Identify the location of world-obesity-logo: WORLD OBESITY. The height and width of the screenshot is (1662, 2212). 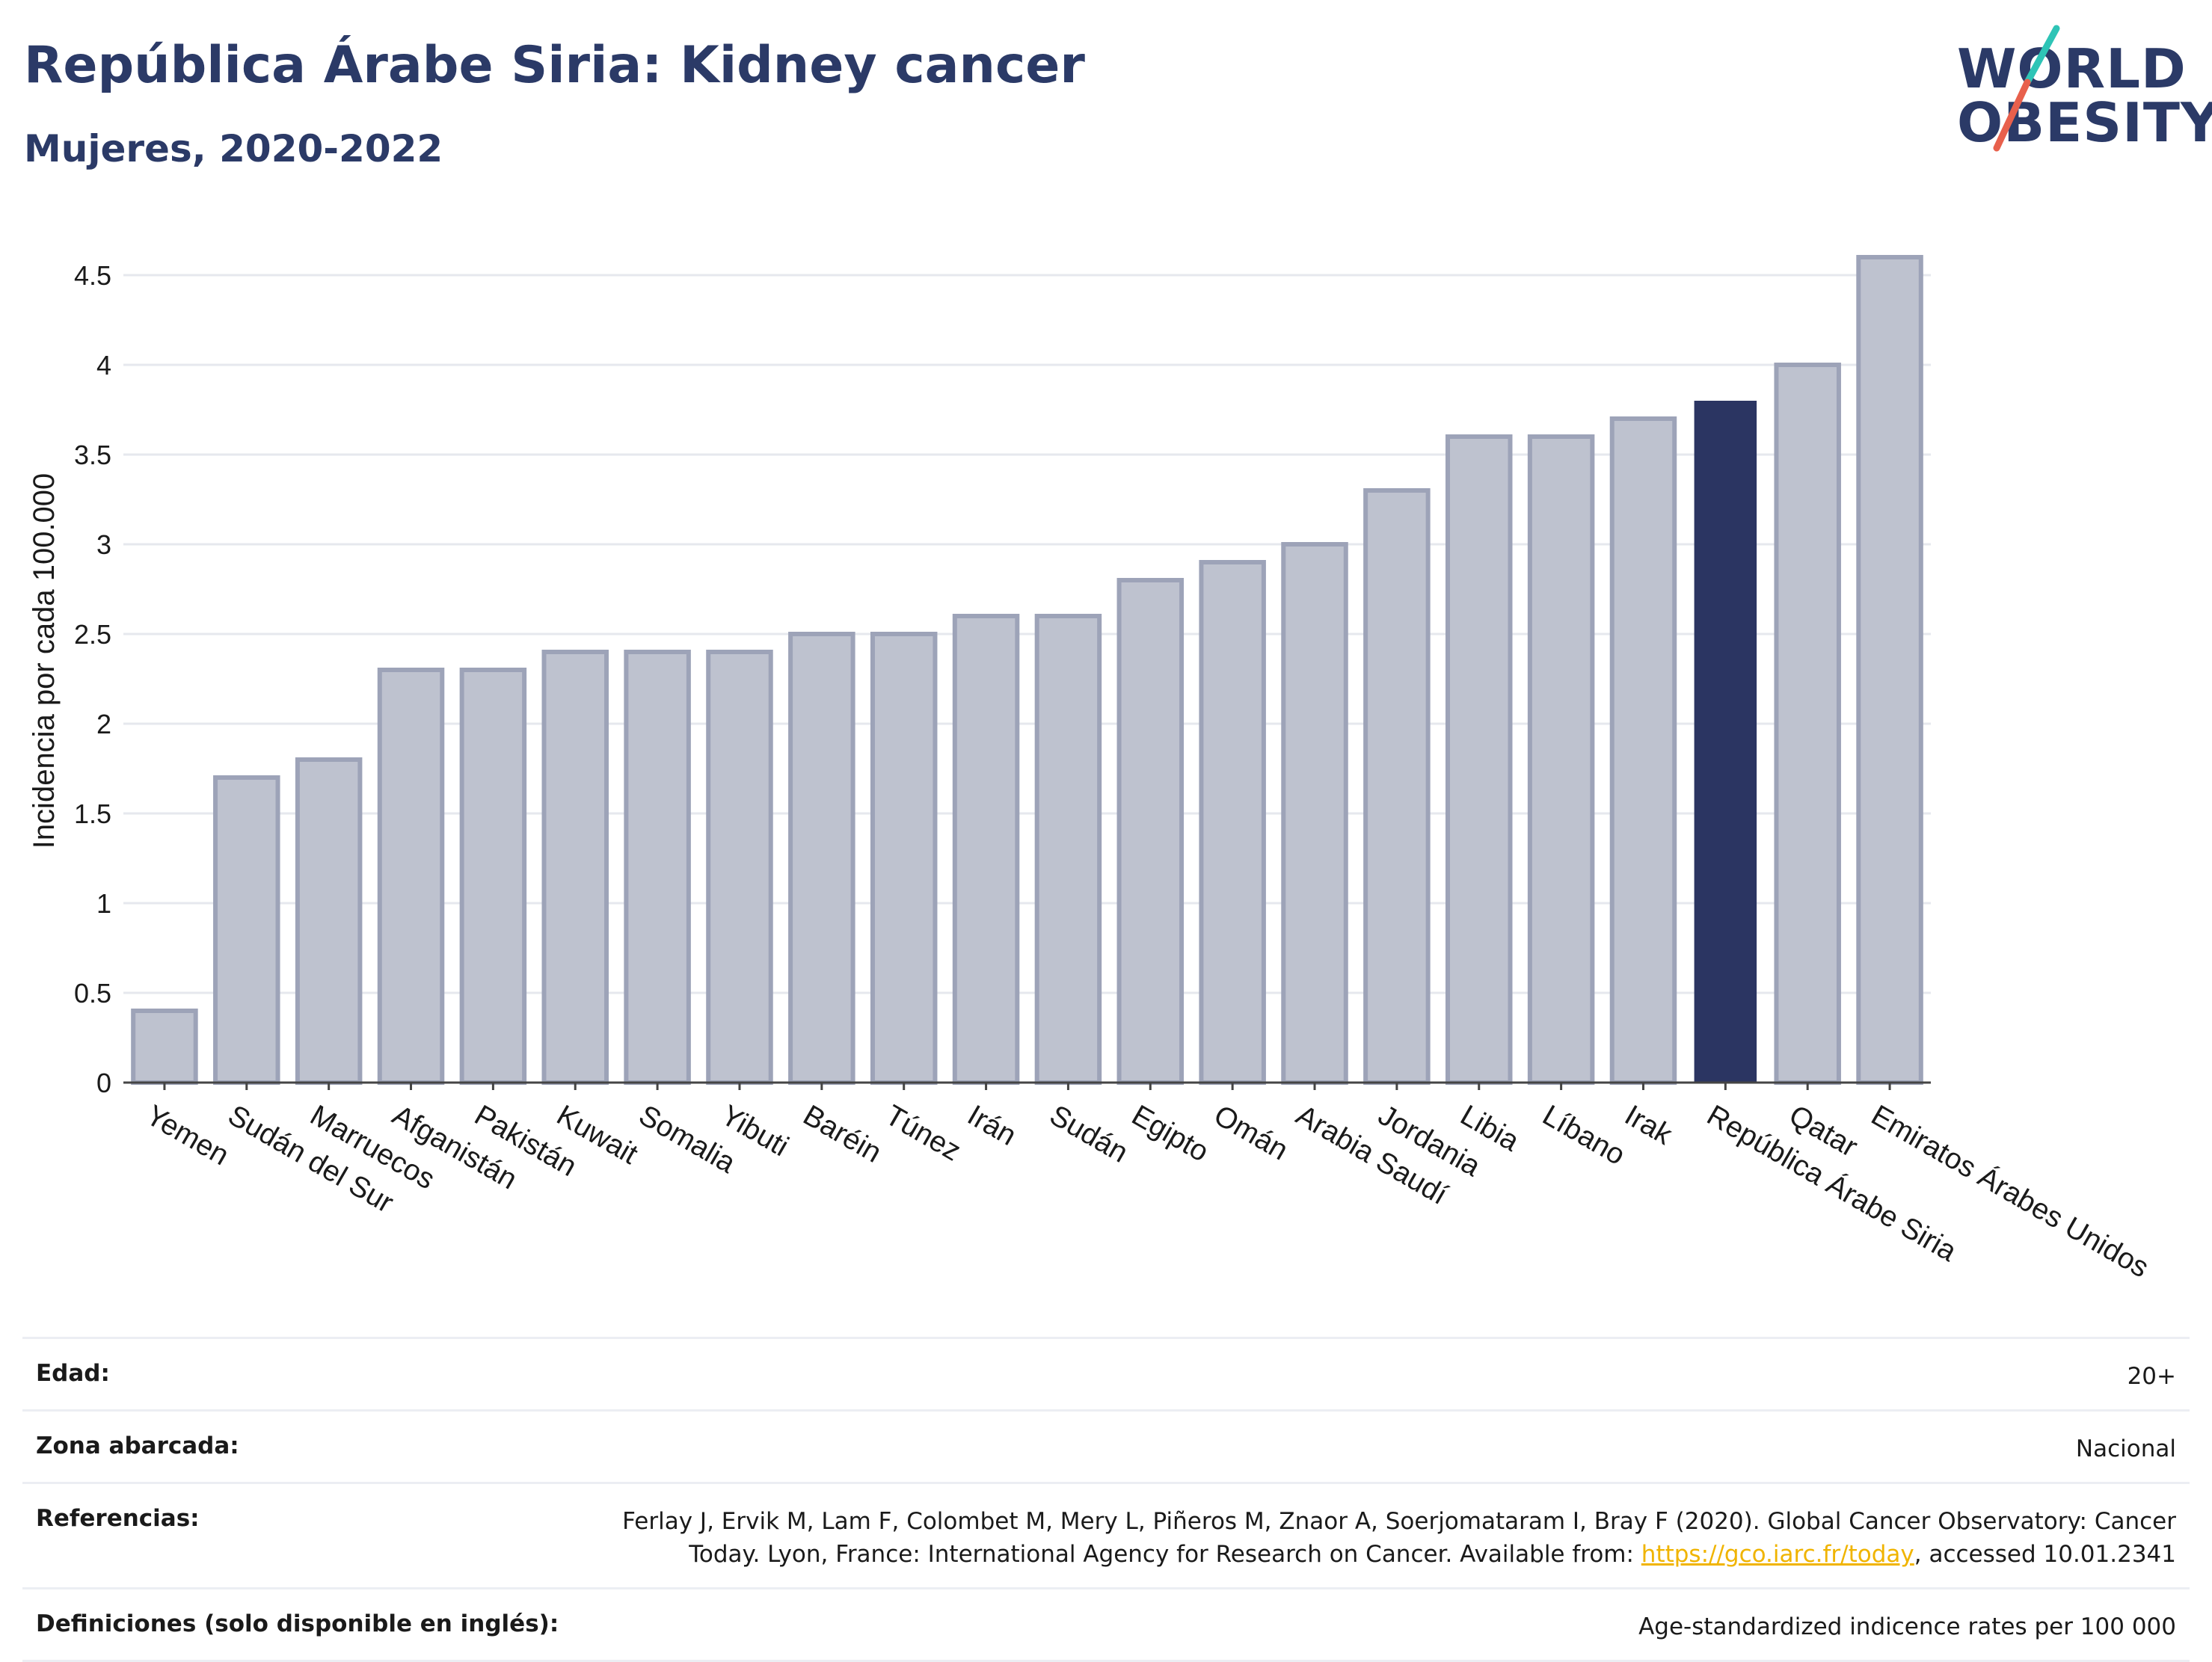
(2078, 88).